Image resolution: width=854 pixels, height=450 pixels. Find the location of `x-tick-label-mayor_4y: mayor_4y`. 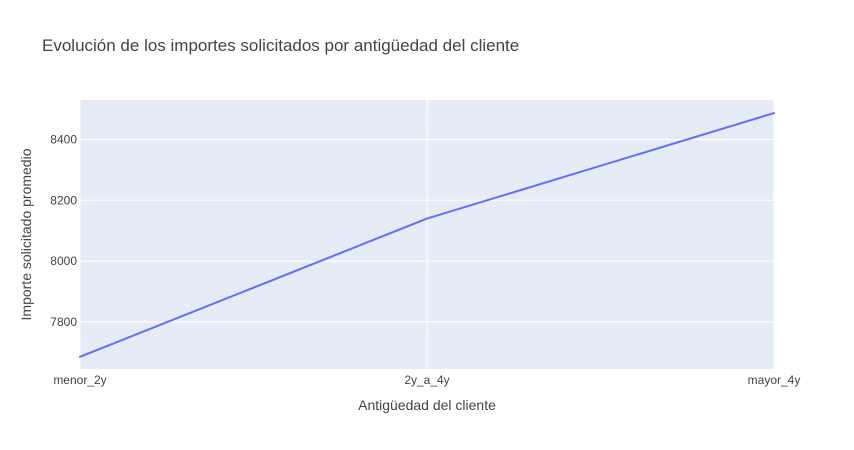

x-tick-label-mayor_4y: mayor_4y is located at coordinates (774, 380).